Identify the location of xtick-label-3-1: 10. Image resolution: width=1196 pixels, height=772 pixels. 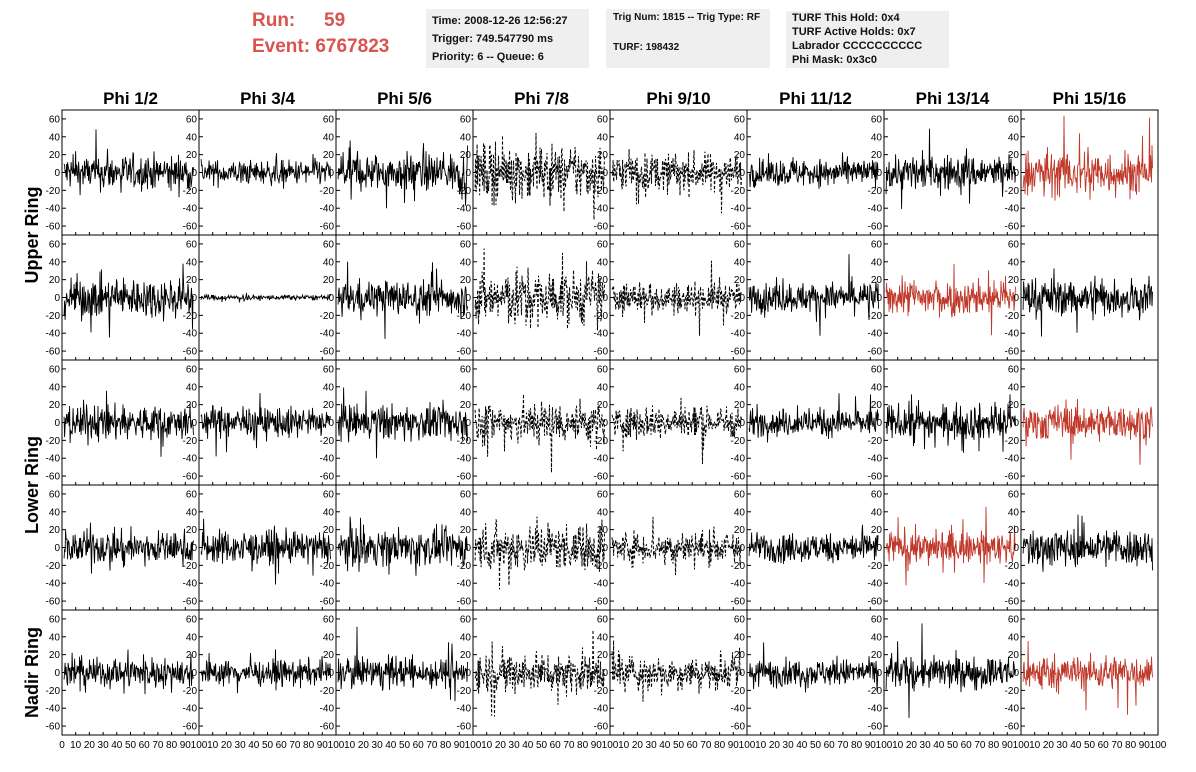
(487, 745).